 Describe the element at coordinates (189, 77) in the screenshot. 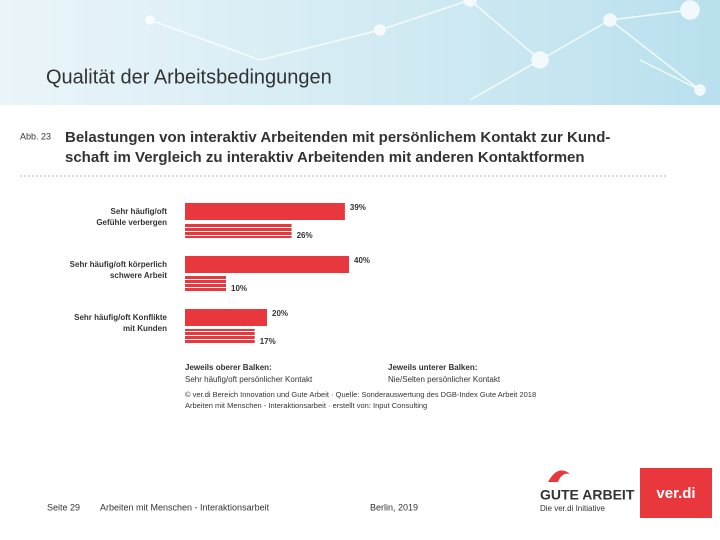

I see `slide-title: Qualität der Arbeitsbedingungen` at that location.